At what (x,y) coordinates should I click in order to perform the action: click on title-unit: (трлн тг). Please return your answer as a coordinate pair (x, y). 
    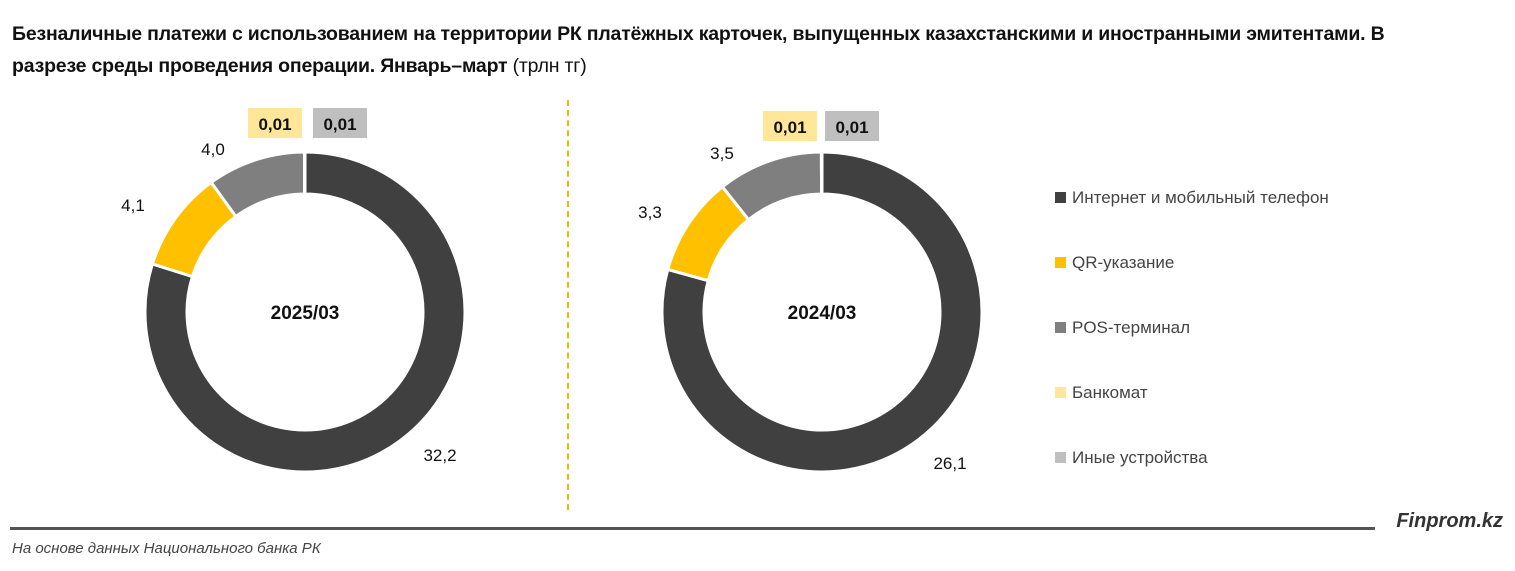
    Looking at the image, I should click on (549, 66).